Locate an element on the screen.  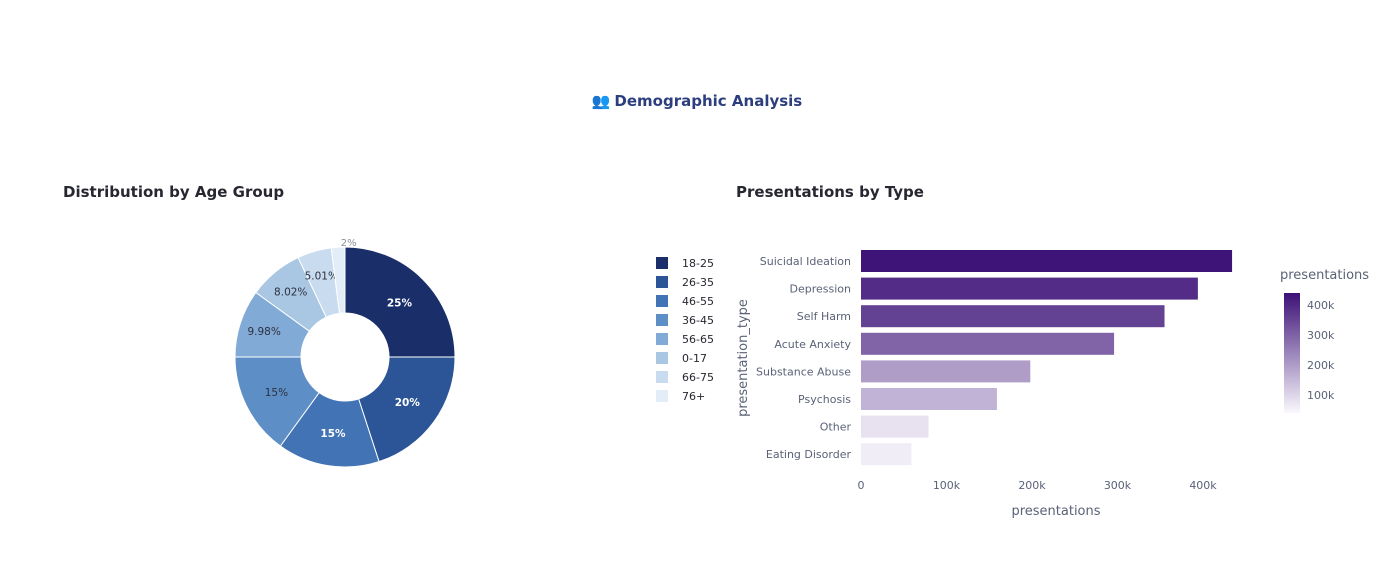
people-icon: 👥 is located at coordinates (601, 101).